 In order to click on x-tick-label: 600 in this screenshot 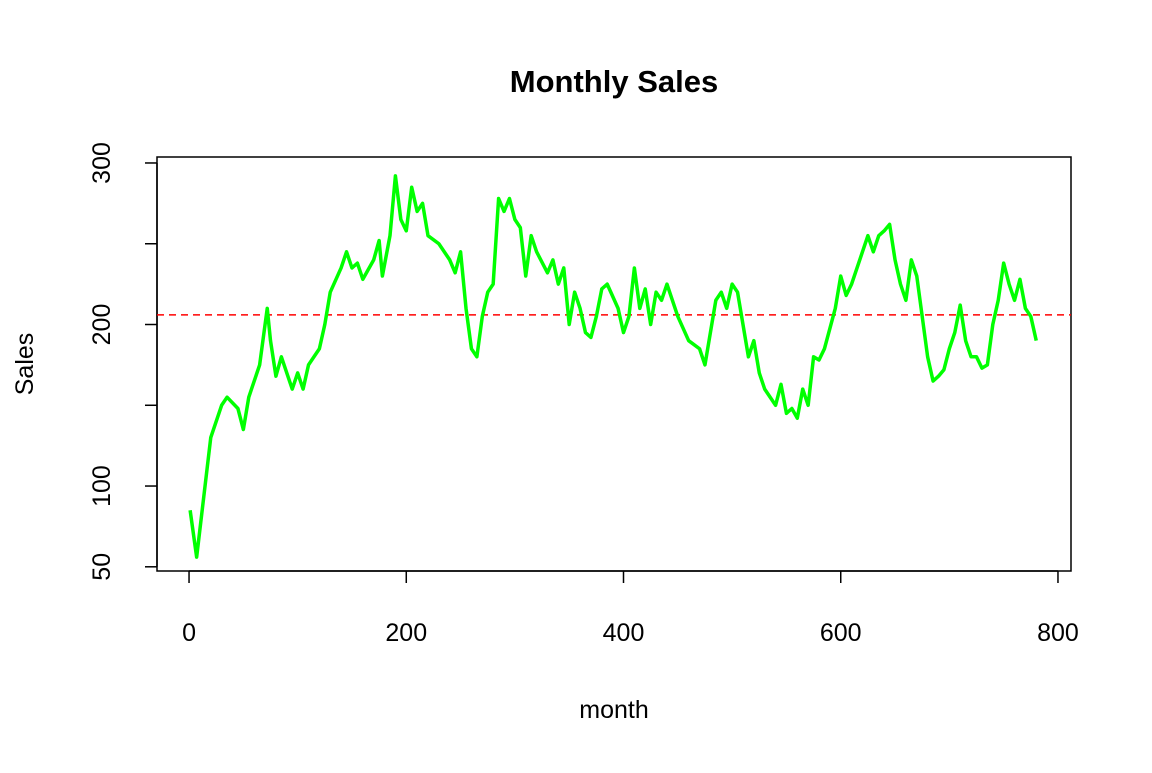, I will do `click(841, 633)`.